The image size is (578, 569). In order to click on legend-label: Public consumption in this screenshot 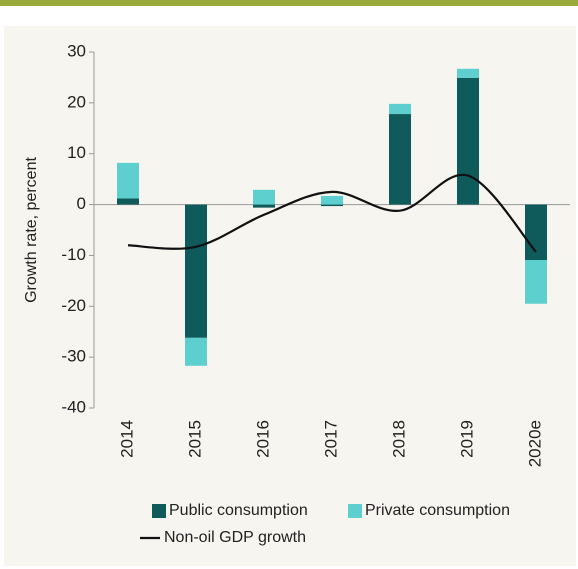, I will do `click(238, 510)`.